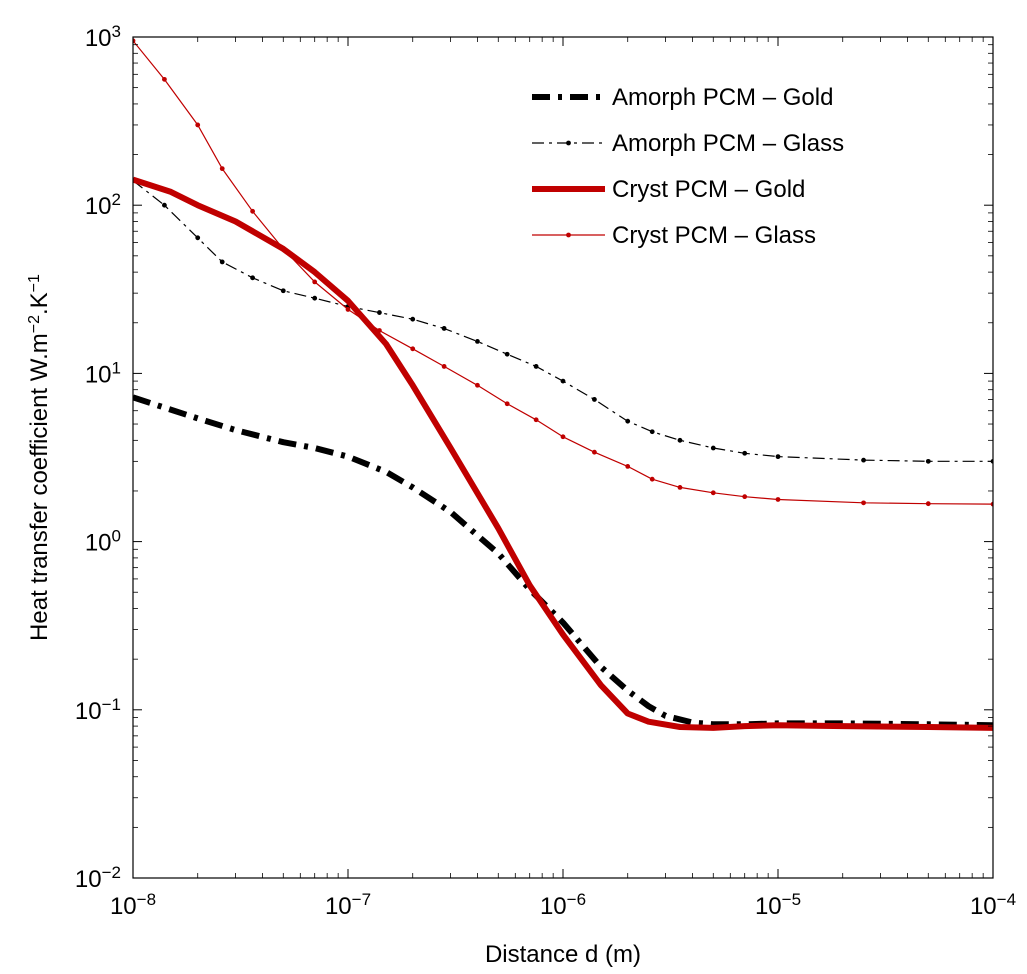  What do you see at coordinates (98, 878) in the screenshot?
I see `y-tick-label: 10⁻²` at bounding box center [98, 878].